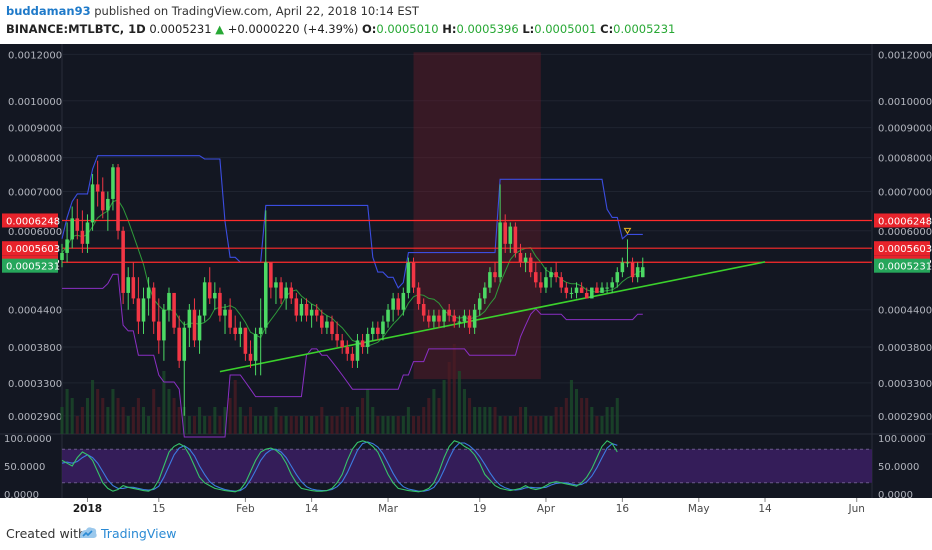 The width and height of the screenshot is (932, 550). What do you see at coordinates (902, 248) in the screenshot?
I see `price-level-tag-right` at bounding box center [902, 248].